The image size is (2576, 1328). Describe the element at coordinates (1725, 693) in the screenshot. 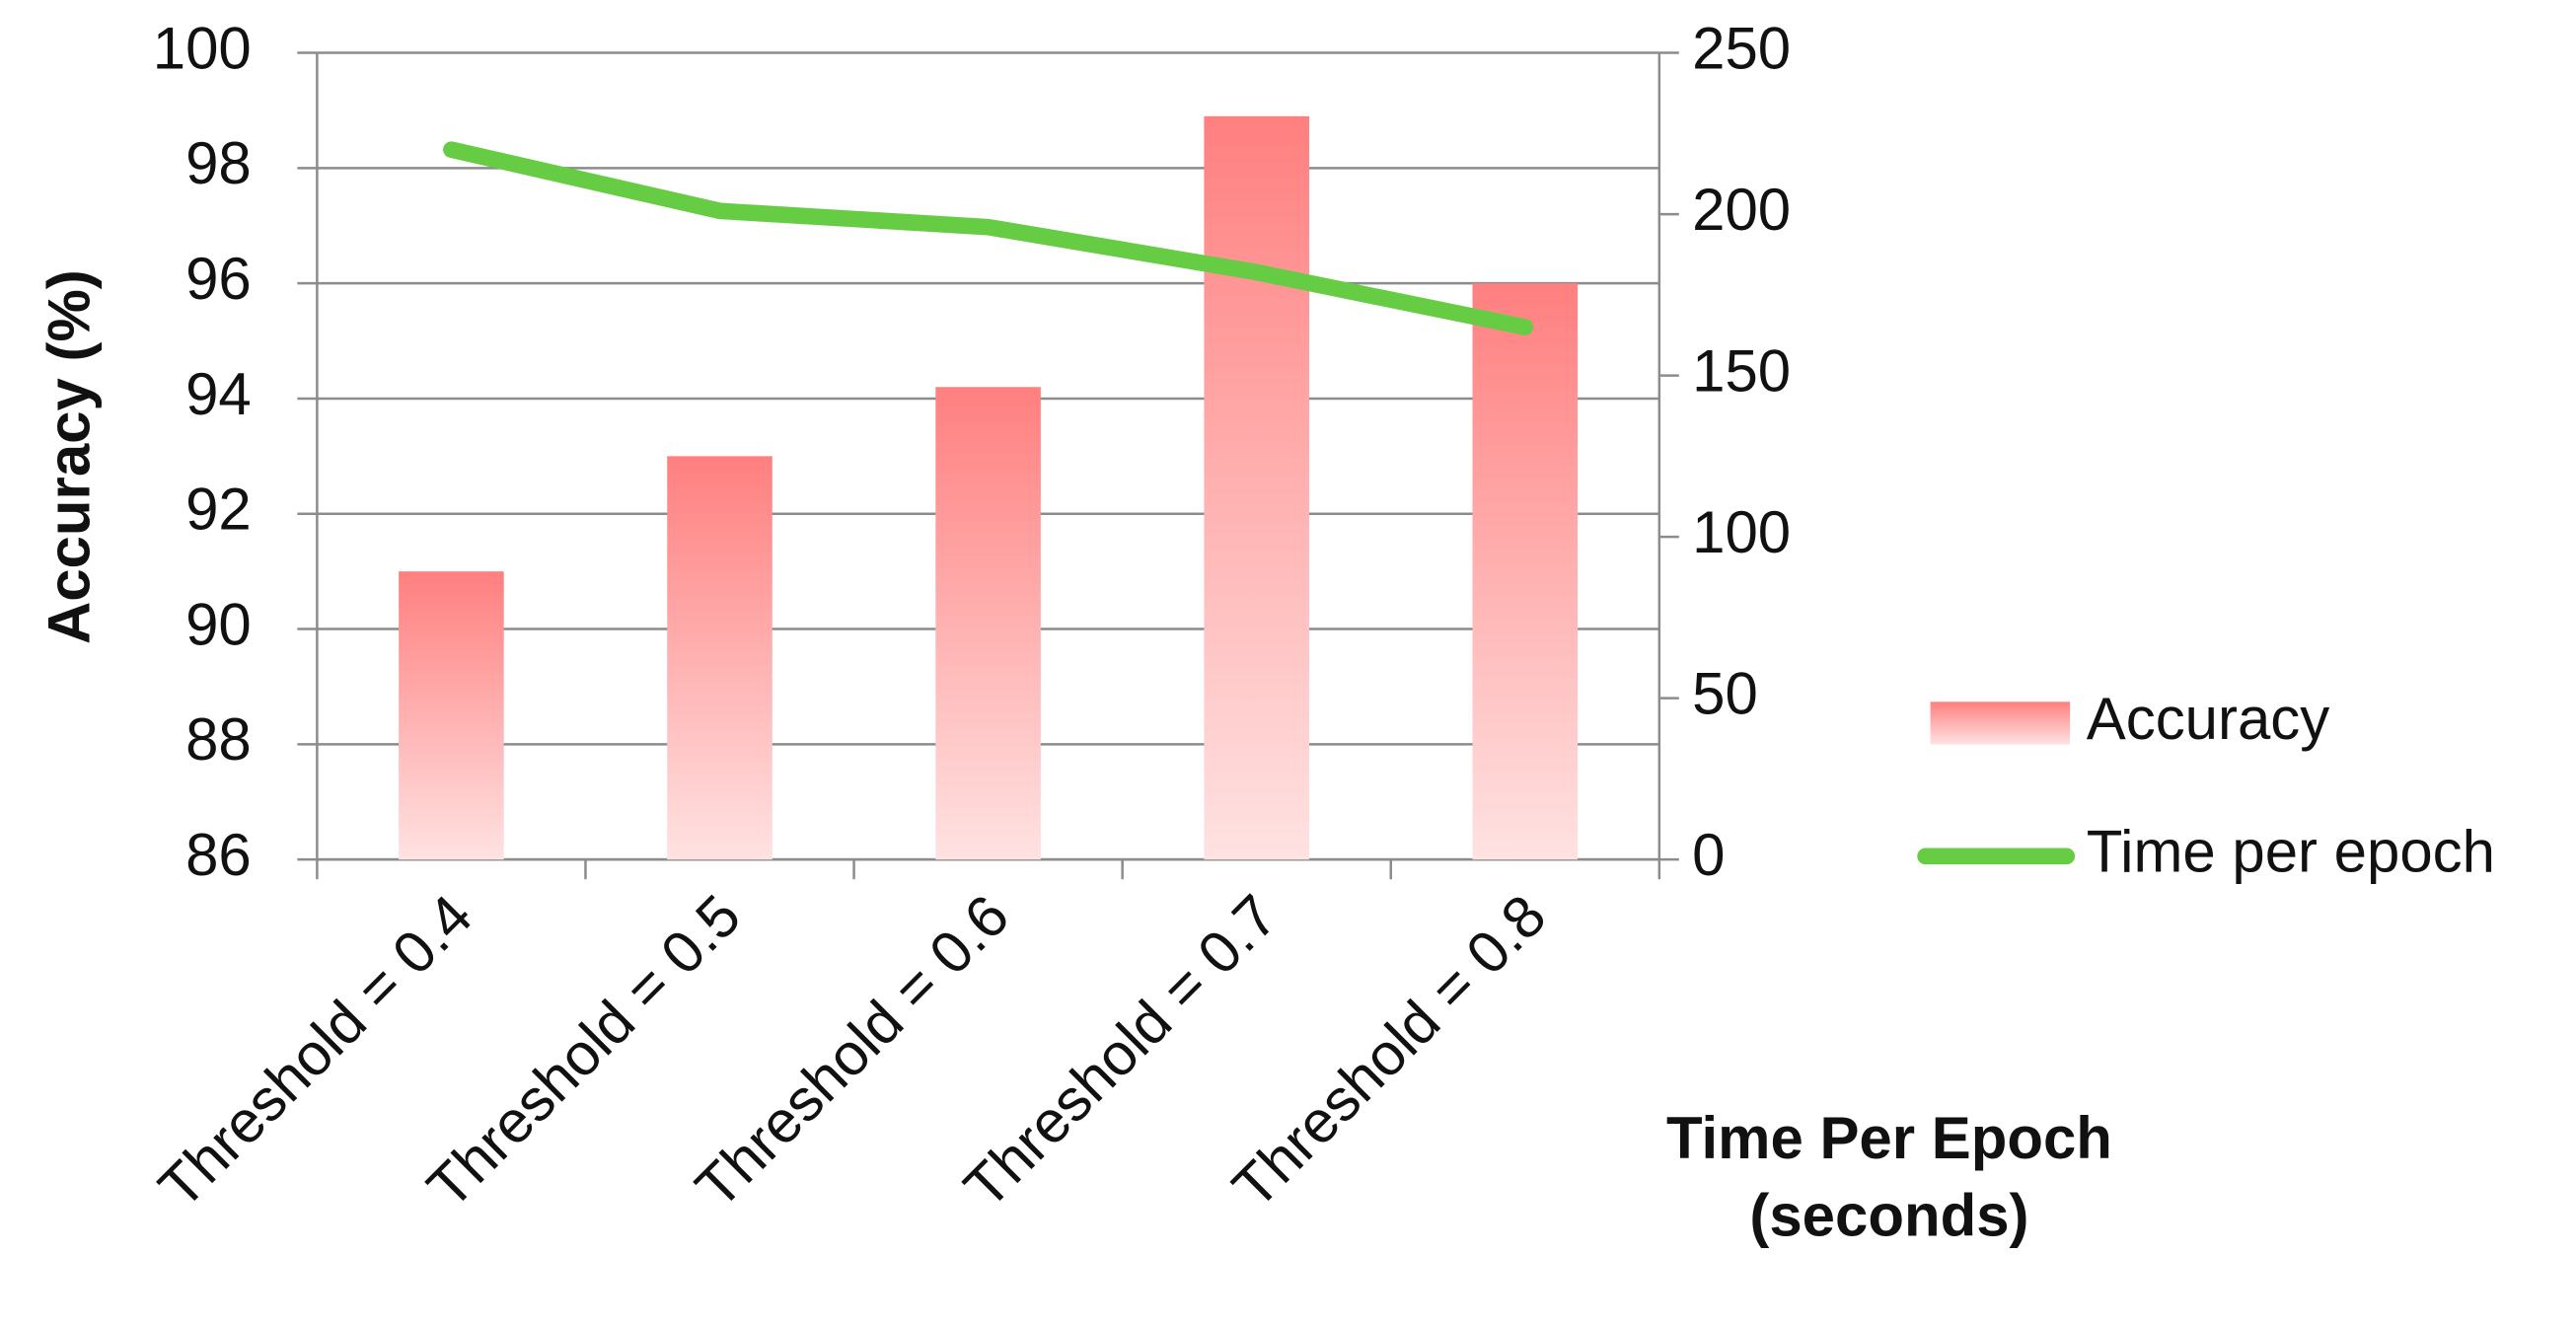

I see `y2-tick-label: 50` at that location.